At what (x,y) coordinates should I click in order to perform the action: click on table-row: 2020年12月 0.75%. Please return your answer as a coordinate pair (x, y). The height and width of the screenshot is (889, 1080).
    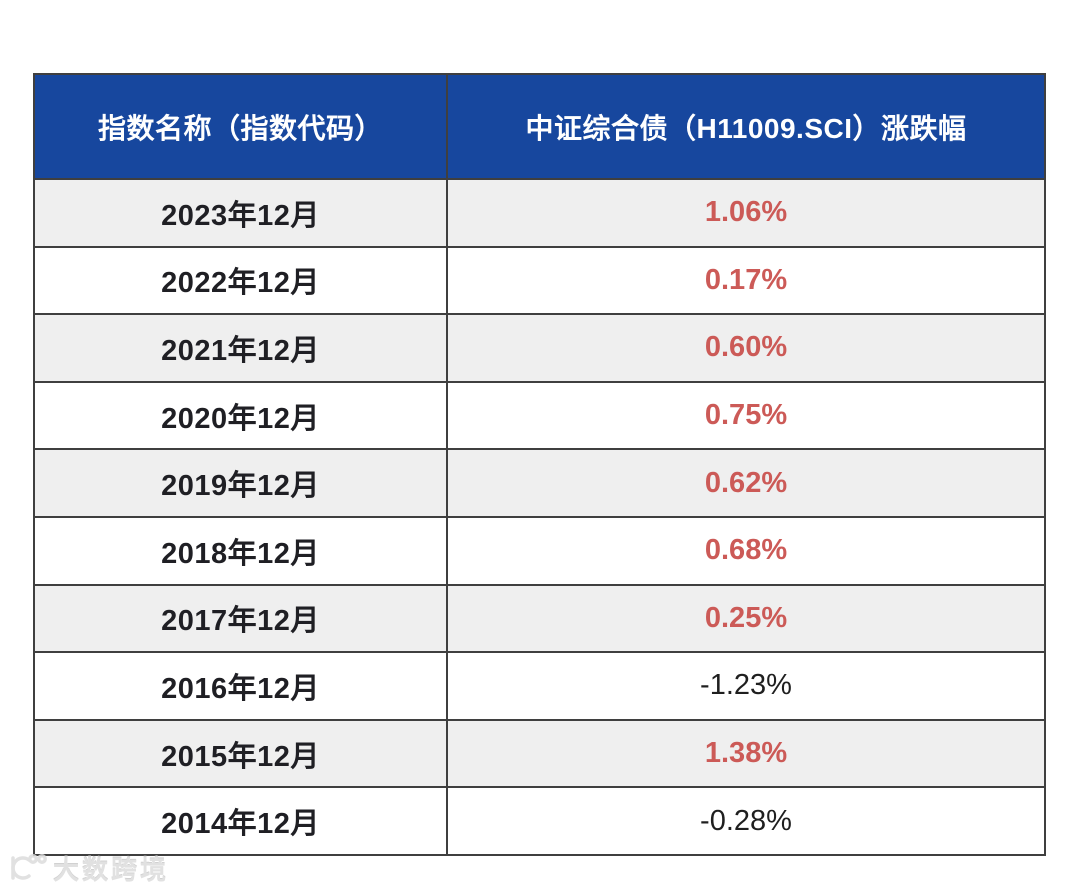
    Looking at the image, I should click on (539, 416).